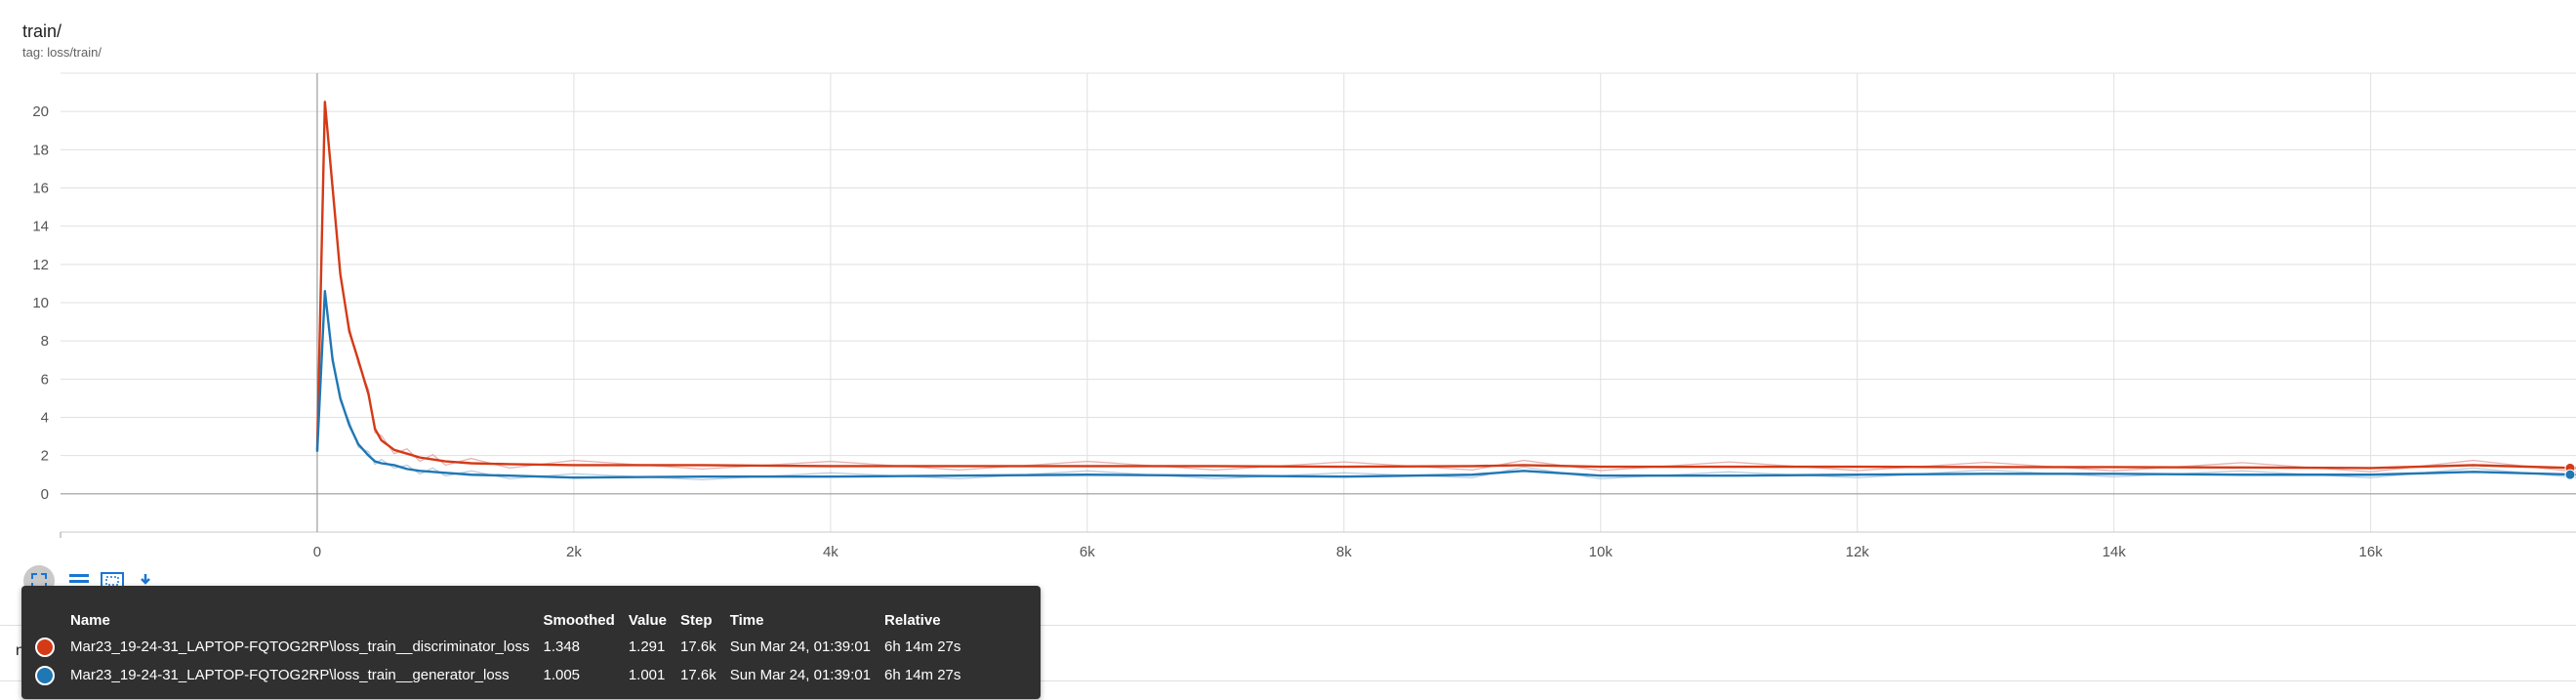 The height and width of the screenshot is (700, 2576). I want to click on y-tick-label: 0, so click(45, 494).